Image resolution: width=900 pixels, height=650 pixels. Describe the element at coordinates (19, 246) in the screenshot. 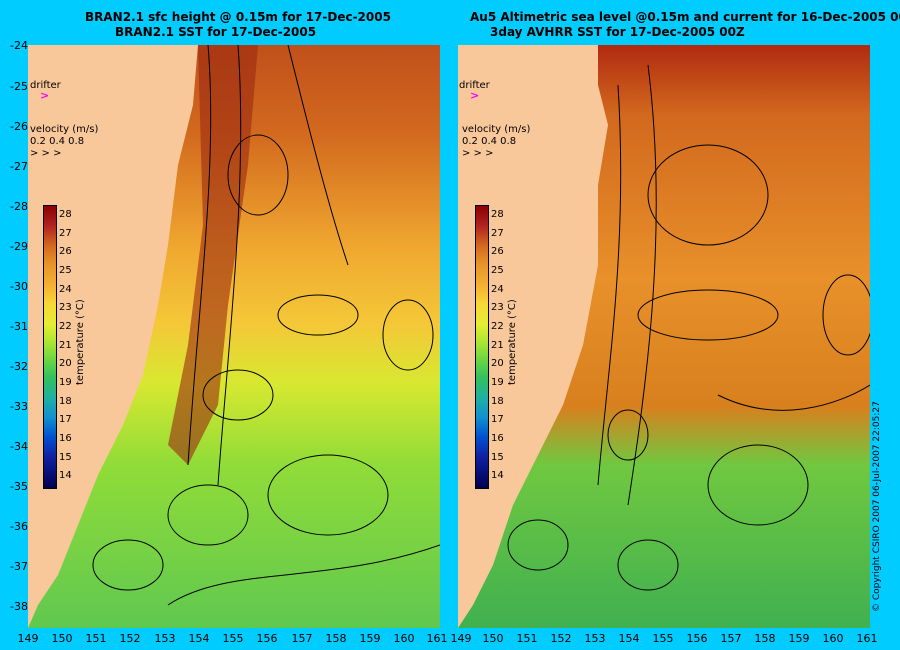

I see `y-tick: -29` at that location.